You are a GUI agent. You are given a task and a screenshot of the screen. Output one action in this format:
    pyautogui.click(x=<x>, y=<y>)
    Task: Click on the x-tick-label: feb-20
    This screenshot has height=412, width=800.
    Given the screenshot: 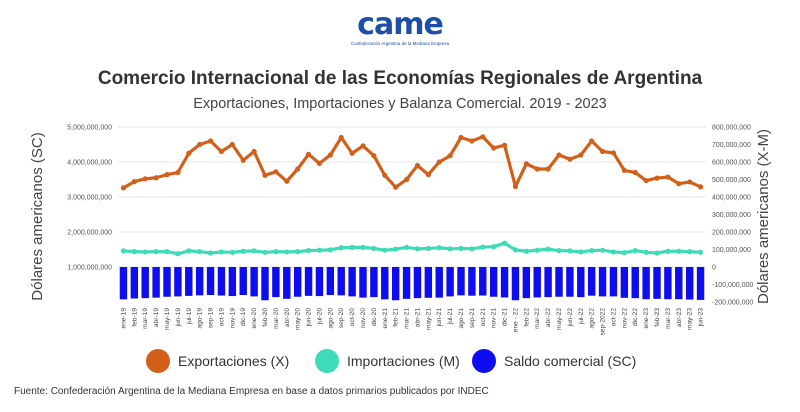 What is the action you would take?
    pyautogui.click(x=265, y=317)
    